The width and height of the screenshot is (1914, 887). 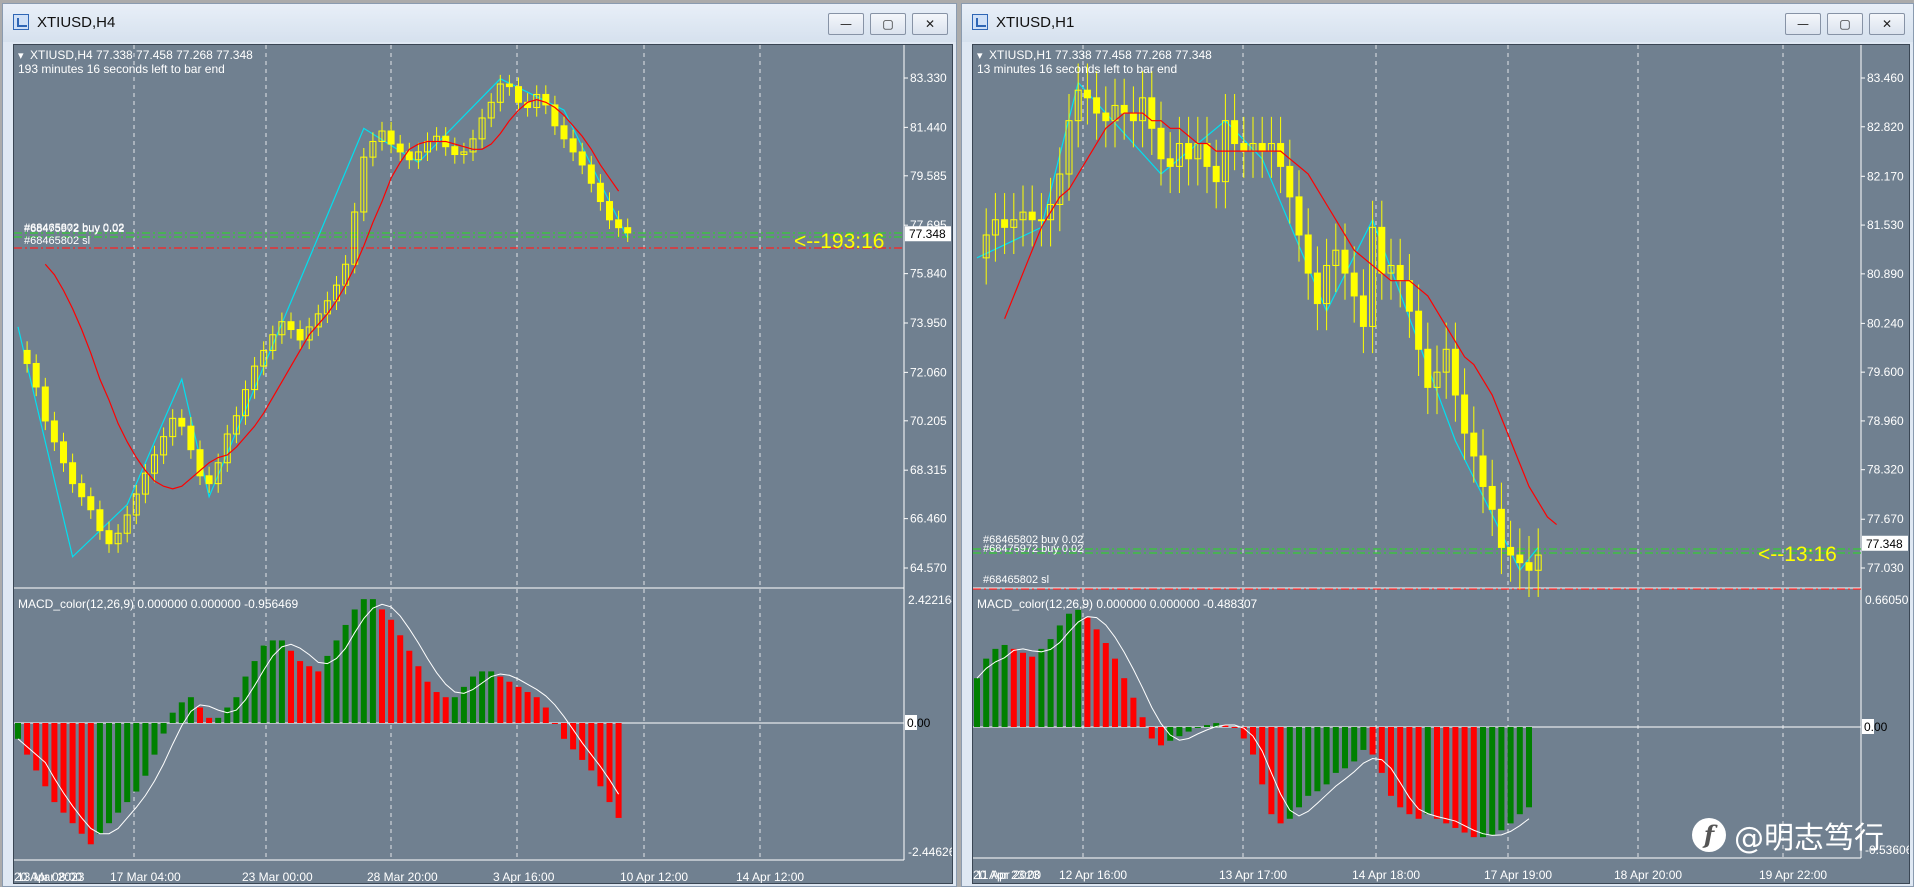 What do you see at coordinates (141, 55) in the screenshot?
I see `chart-info-line: XTIUSD,H4 77.338 77.458 77.268 77.348` at bounding box center [141, 55].